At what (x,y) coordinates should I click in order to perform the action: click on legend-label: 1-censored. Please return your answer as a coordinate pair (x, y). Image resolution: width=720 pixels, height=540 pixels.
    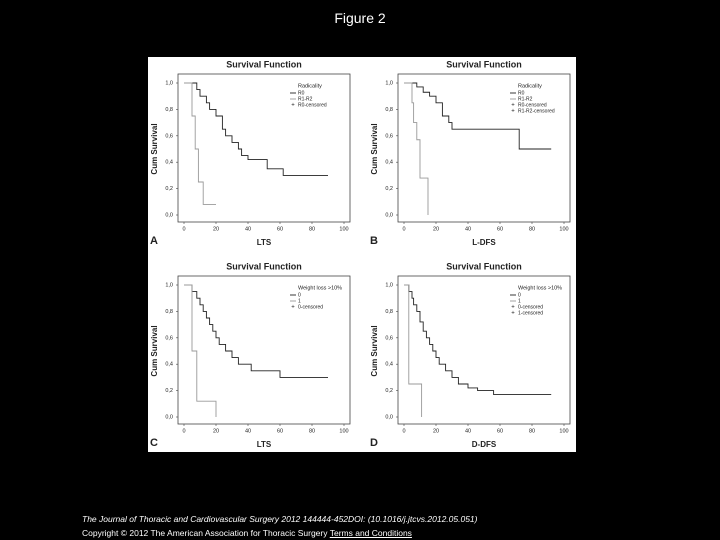
    Looking at the image, I should click on (530, 313).